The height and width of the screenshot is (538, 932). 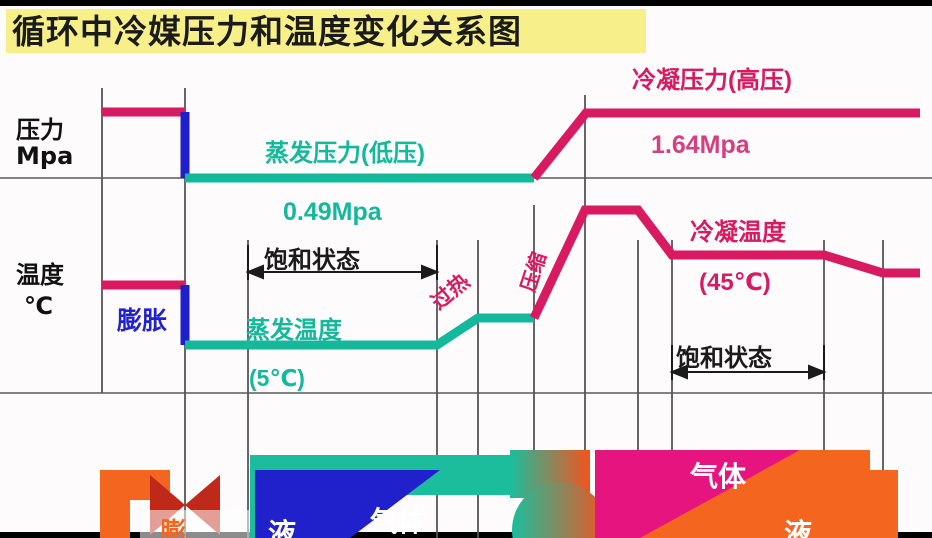 What do you see at coordinates (466, 535) in the screenshot?
I see `letterbox-bottom` at bounding box center [466, 535].